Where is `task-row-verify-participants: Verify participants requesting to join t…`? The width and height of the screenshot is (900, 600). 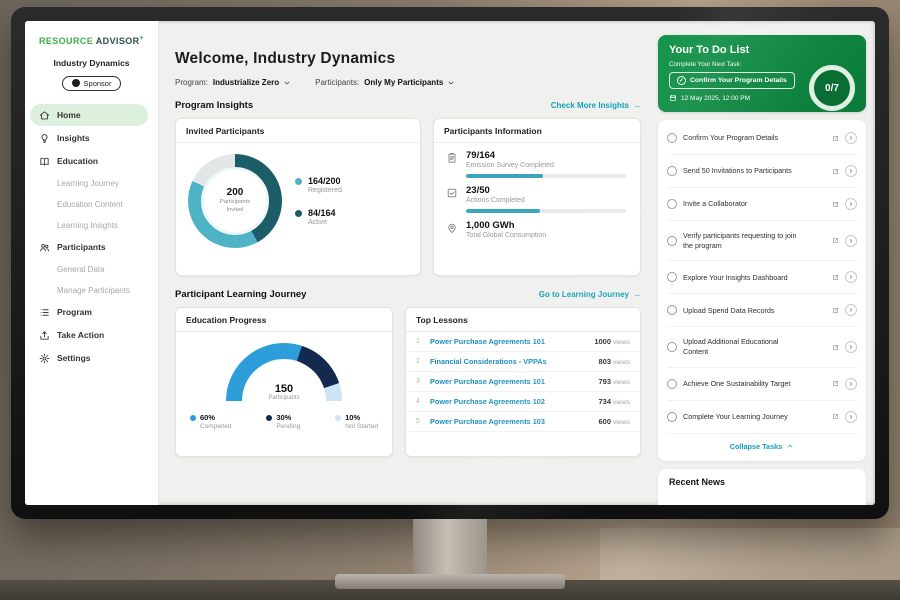 task-row-verify-participants: Verify participants requesting to join t… is located at coordinates (762, 241).